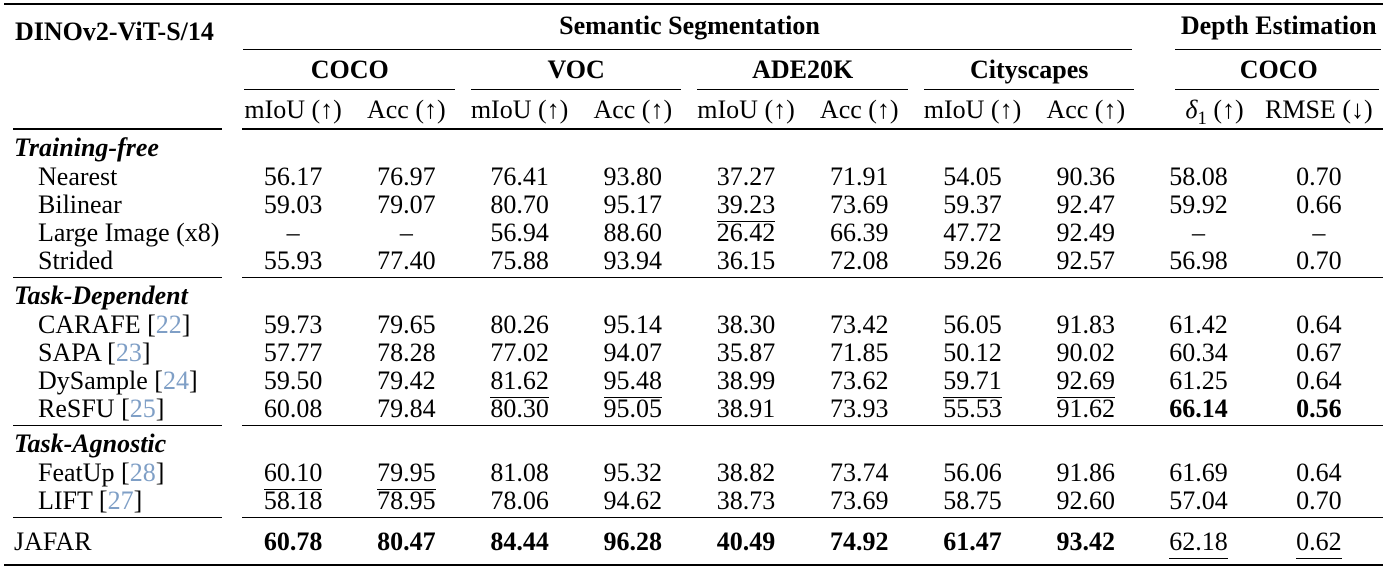 The image size is (1387, 568). What do you see at coordinates (1085, 177) in the screenshot?
I see `value-cell: 90.36` at bounding box center [1085, 177].